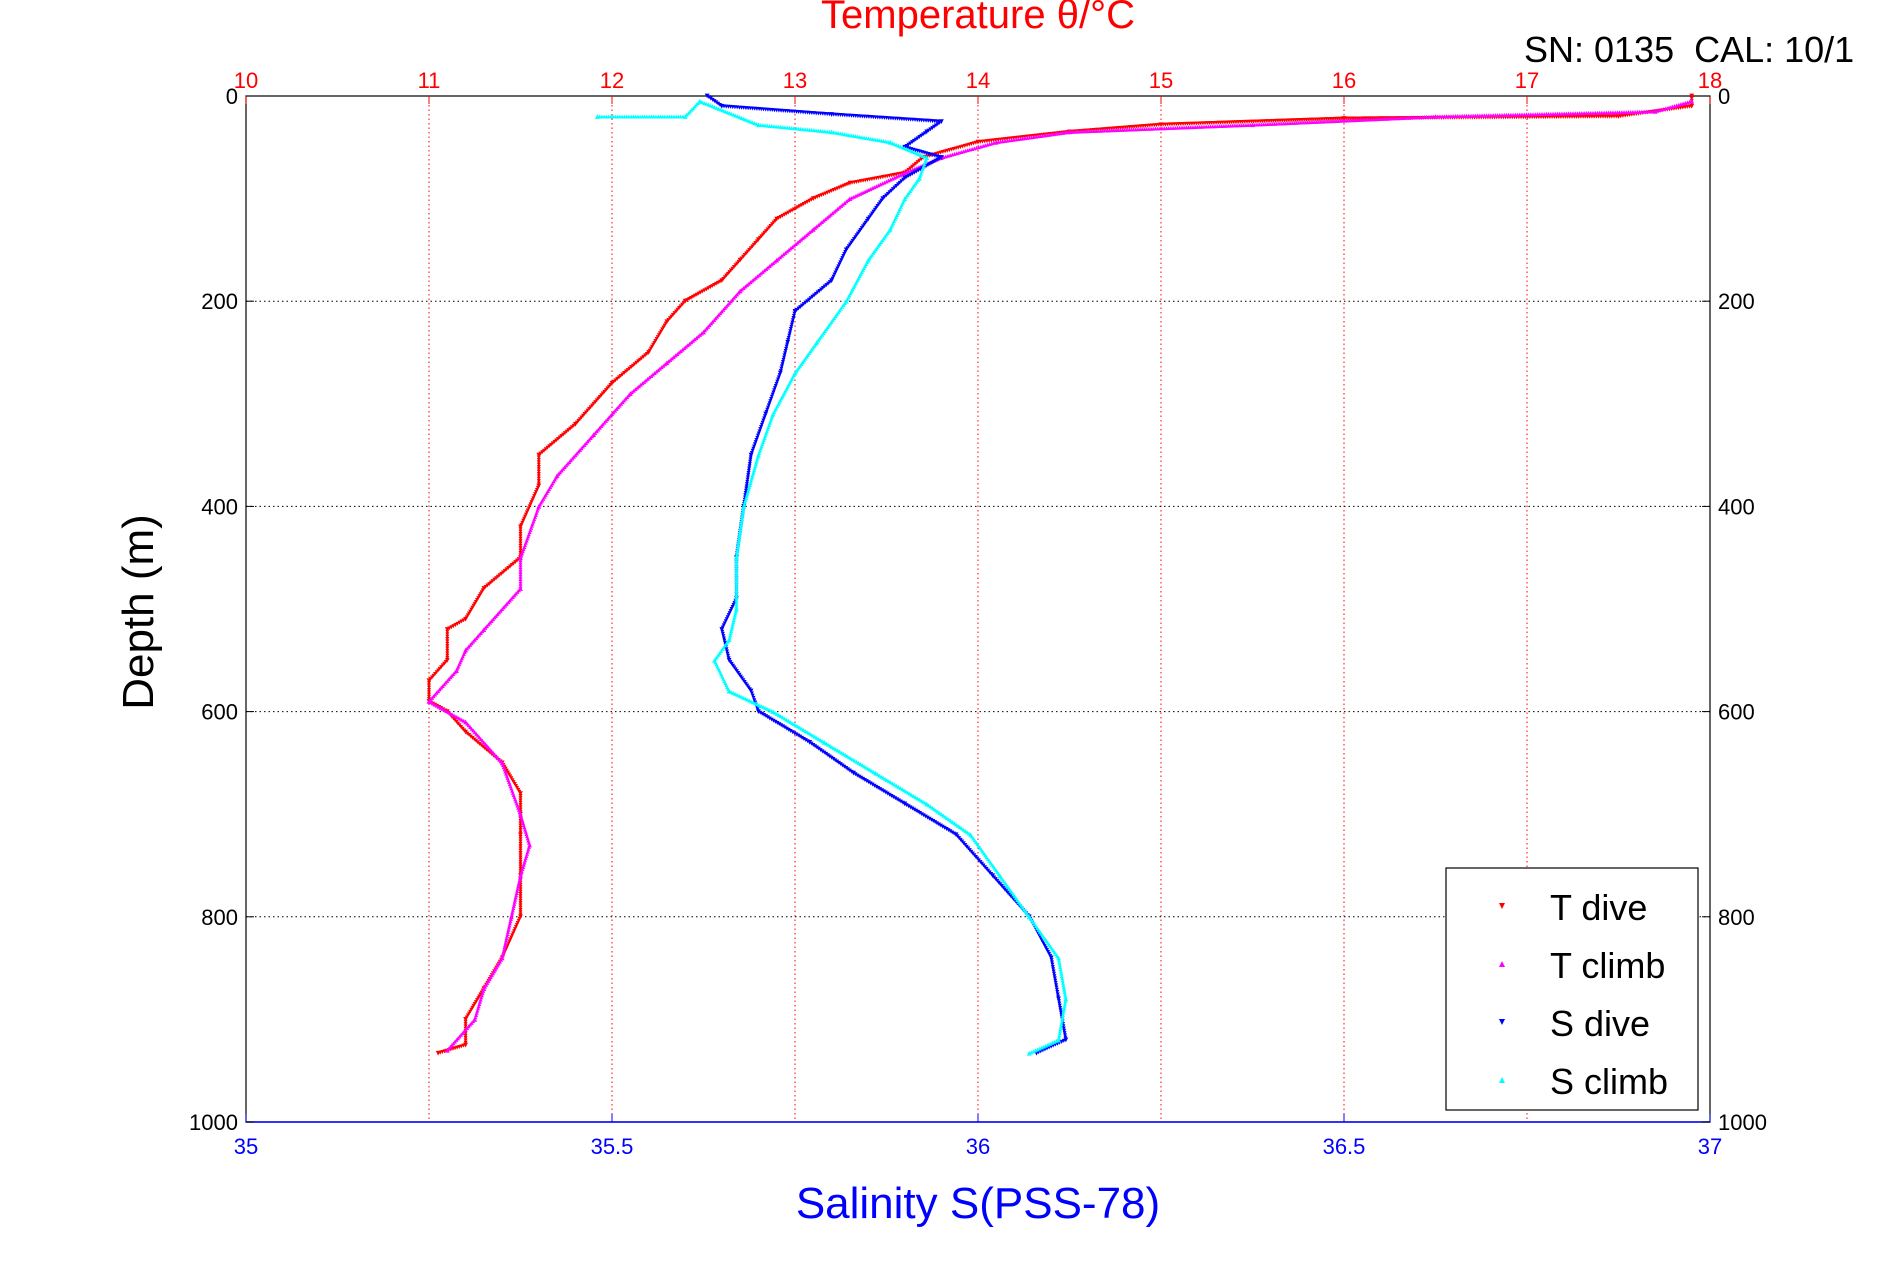 This screenshot has width=1891, height=1262. I want to click on right-tick-label-400: 400, so click(1736, 506).